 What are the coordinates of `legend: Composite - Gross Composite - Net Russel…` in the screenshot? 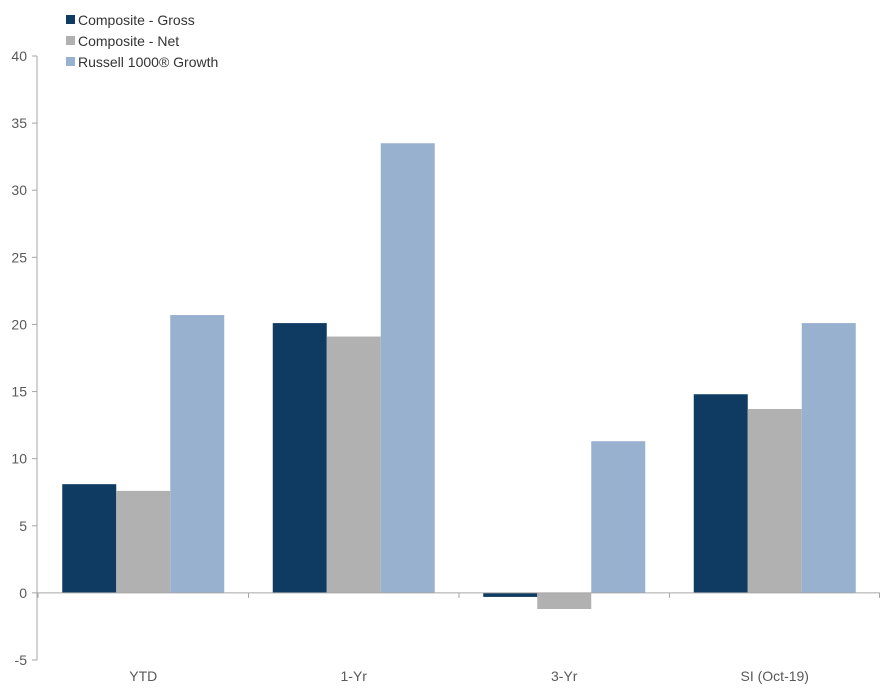 It's located at (142, 40).